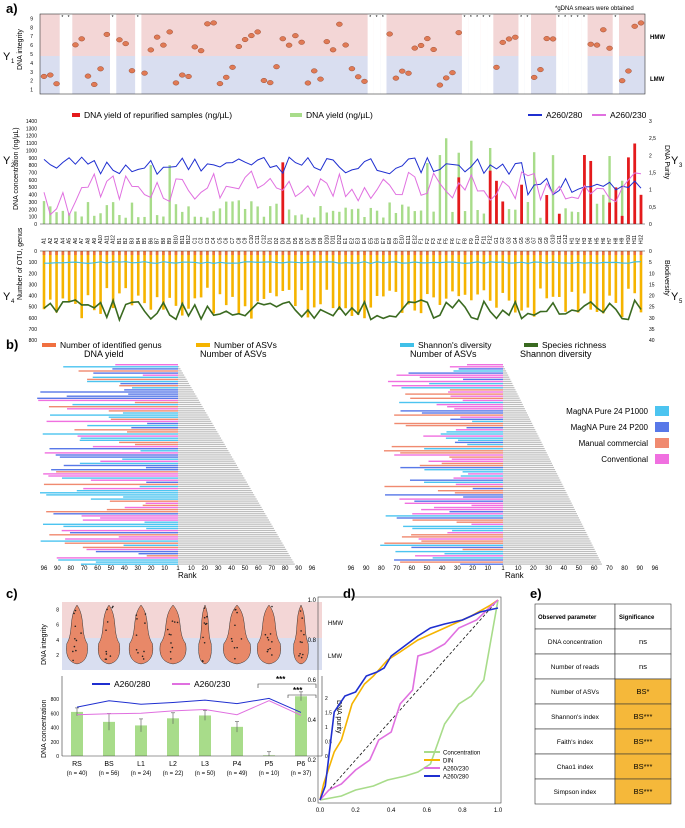 The width and height of the screenshot is (685, 828). I want to click on integrity-tick: 4, so click(31, 64).